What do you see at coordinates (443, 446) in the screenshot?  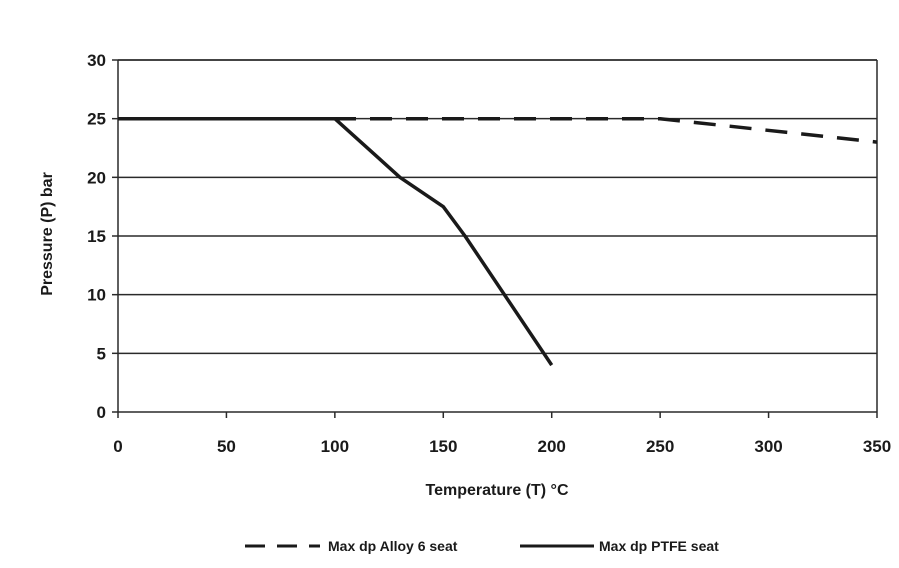 I see `x-tick-label-150: 150` at bounding box center [443, 446].